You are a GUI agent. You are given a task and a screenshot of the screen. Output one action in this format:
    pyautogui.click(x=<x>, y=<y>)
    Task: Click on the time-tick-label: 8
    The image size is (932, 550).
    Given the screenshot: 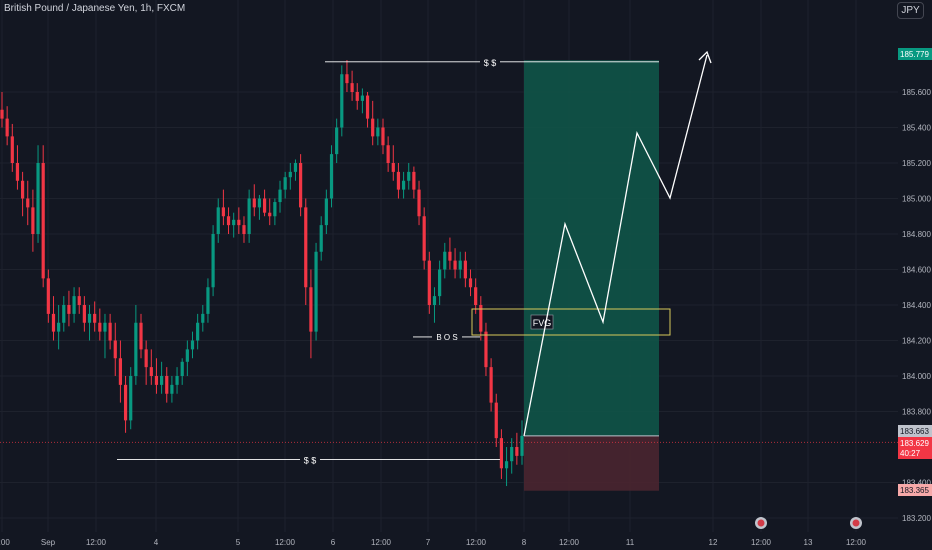 What is the action you would take?
    pyautogui.click(x=524, y=542)
    